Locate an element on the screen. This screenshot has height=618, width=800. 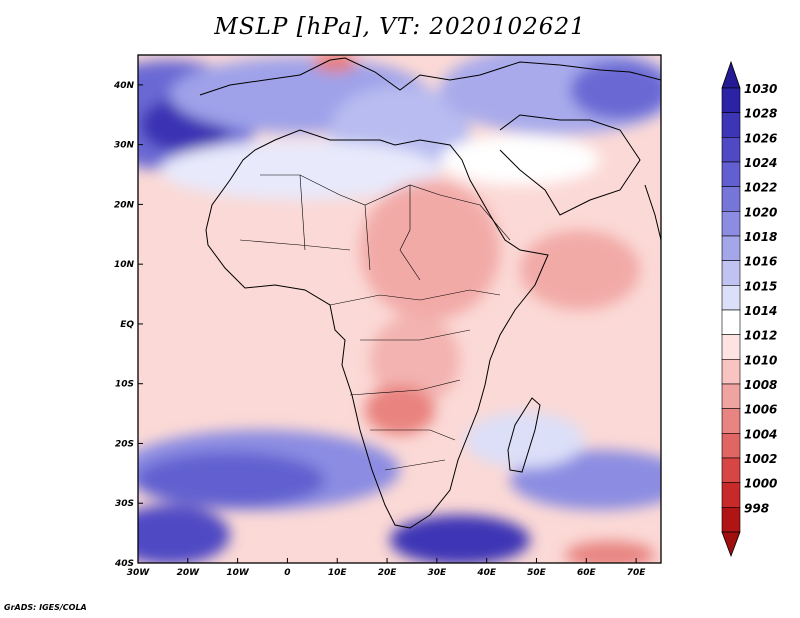
colorbar-level-label: 998 is located at coordinates (756, 508).